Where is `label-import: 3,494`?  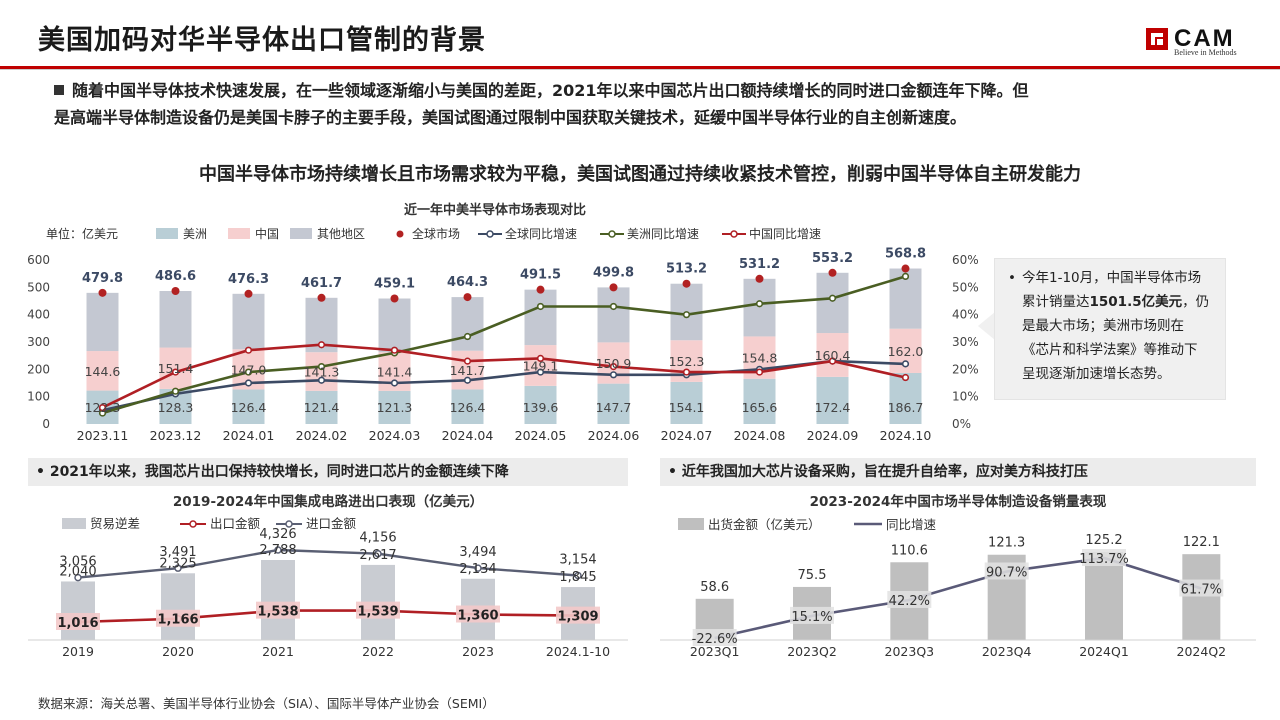 label-import: 3,494 is located at coordinates (477, 552).